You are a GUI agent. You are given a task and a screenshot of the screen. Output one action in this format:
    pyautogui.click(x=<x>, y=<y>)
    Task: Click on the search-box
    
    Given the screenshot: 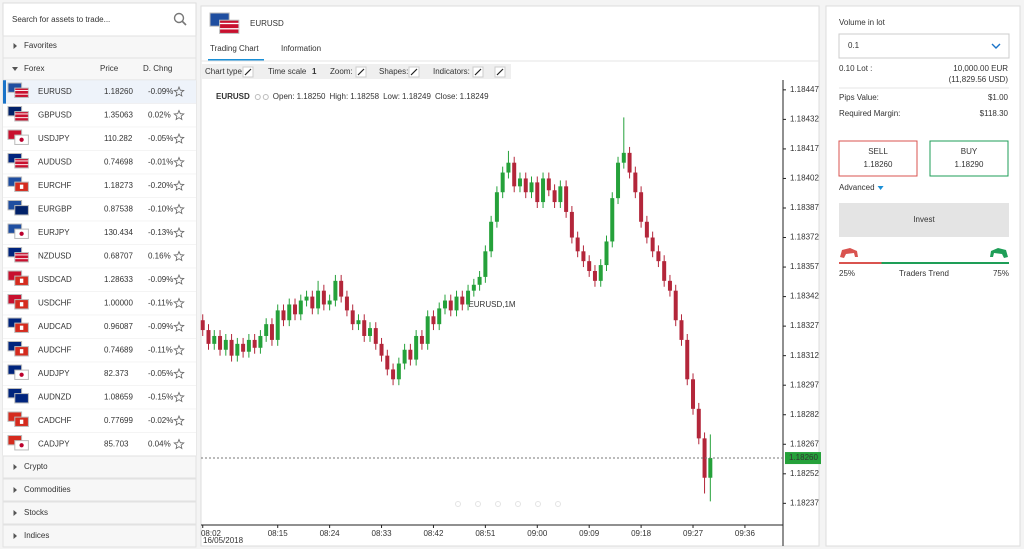 What is the action you would take?
    pyautogui.click(x=99, y=19)
    